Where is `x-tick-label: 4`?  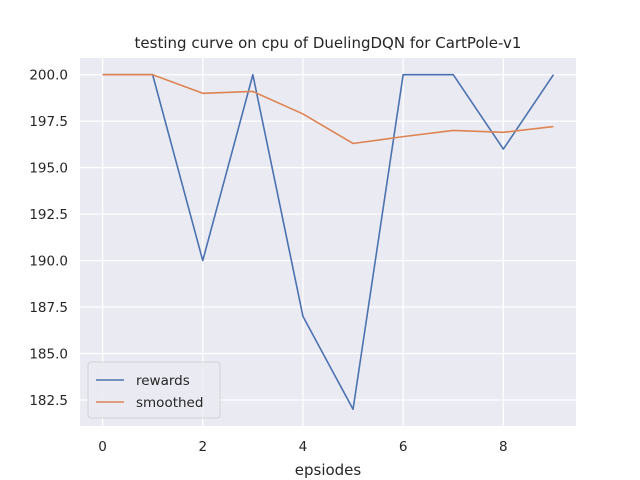 x-tick-label: 4 is located at coordinates (303, 447).